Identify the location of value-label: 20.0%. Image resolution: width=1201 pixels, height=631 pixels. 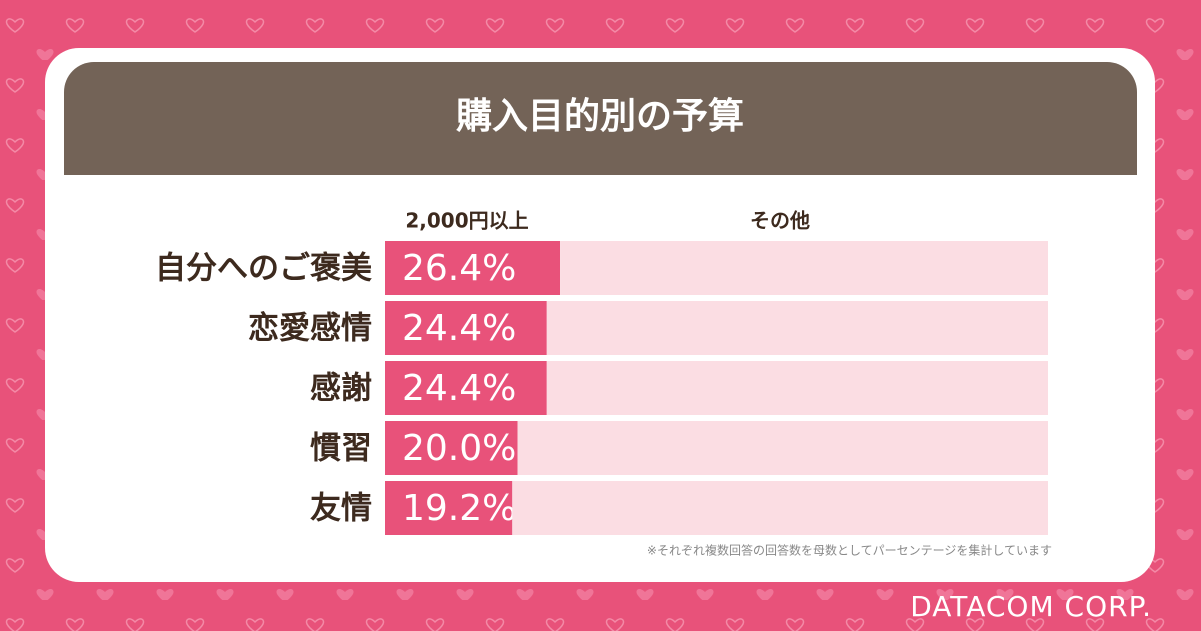
(459, 448).